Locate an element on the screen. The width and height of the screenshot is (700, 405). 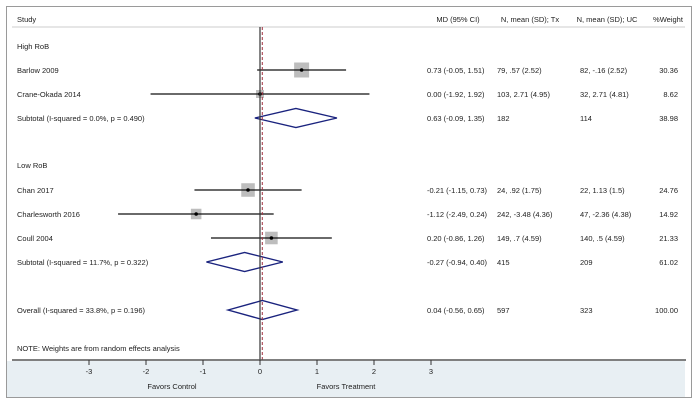
header-uc: N, mean (SD); UC is located at coordinates (607, 19).